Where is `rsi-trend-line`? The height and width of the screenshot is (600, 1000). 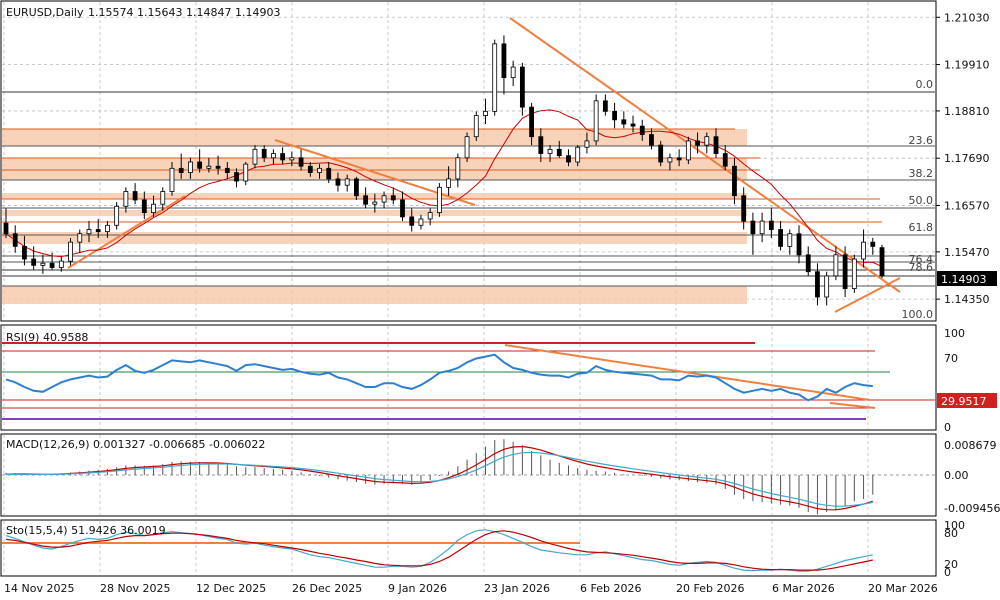
rsi-trend-line is located at coordinates (687, 372).